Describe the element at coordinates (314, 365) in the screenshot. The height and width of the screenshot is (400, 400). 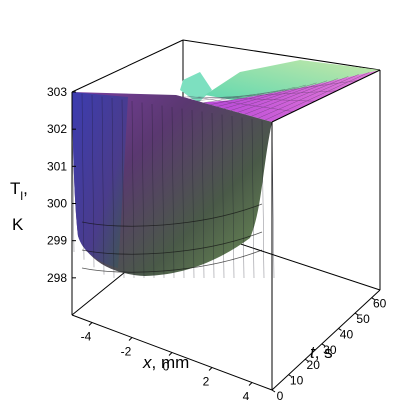
I see `t-tick-label: 20` at that location.